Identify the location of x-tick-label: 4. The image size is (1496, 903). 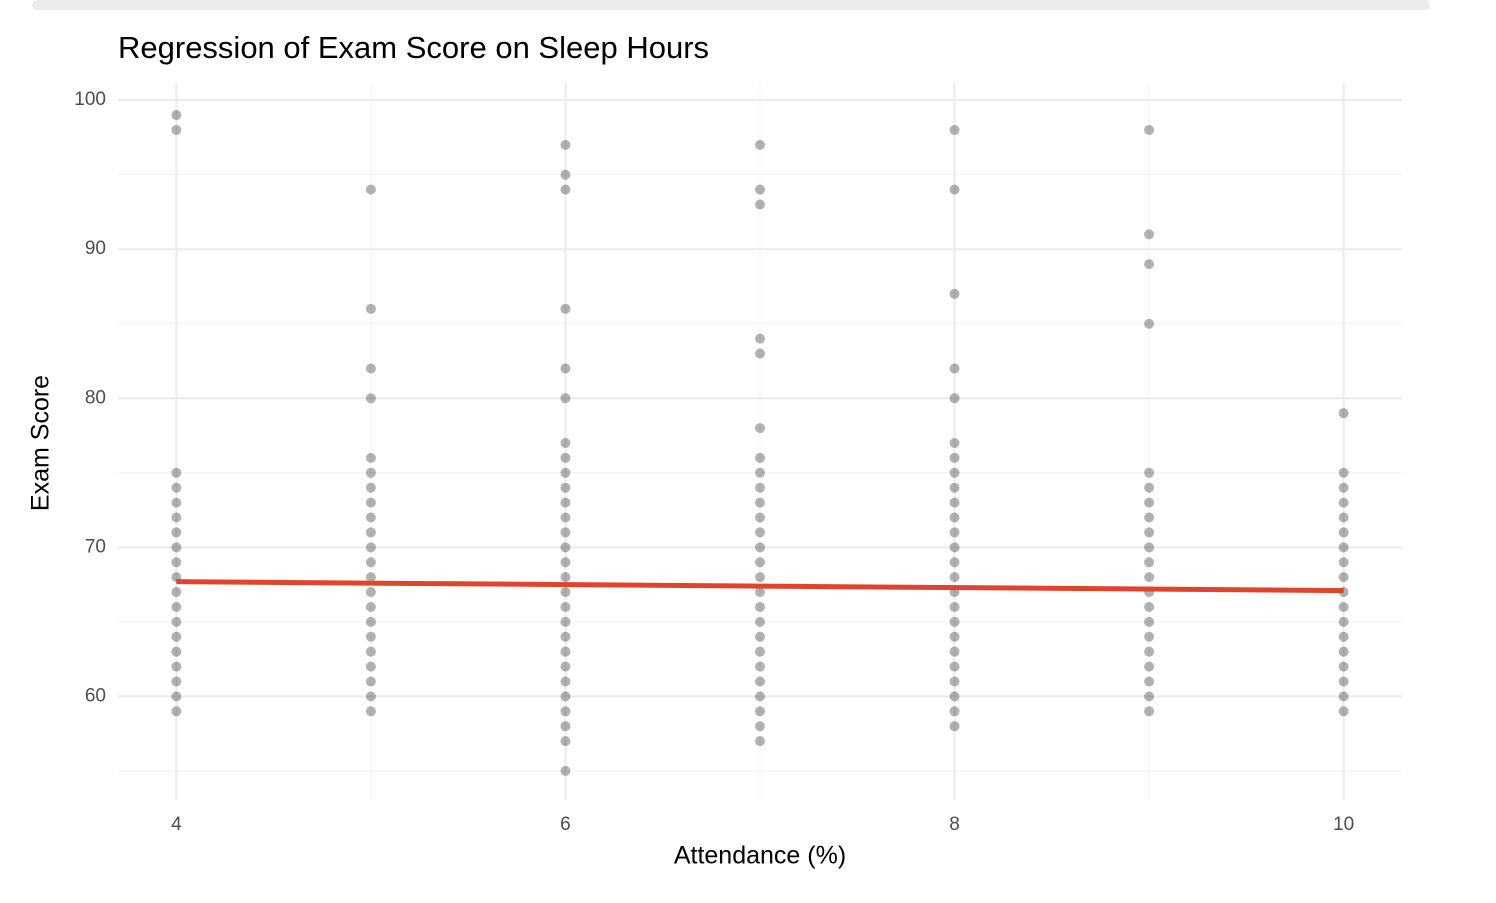
(176, 824).